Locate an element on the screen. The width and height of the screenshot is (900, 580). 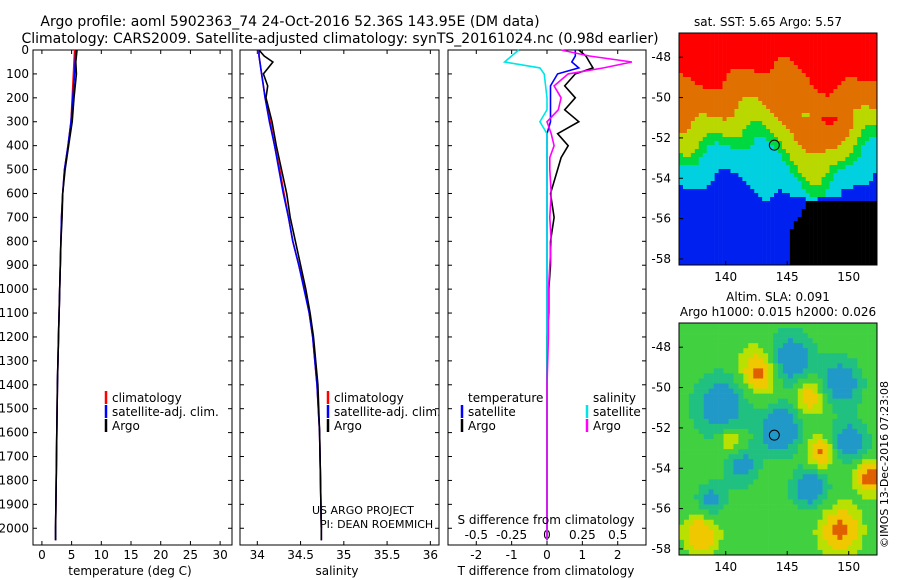
lon-tick-label: 145 is located at coordinates (787, 277).